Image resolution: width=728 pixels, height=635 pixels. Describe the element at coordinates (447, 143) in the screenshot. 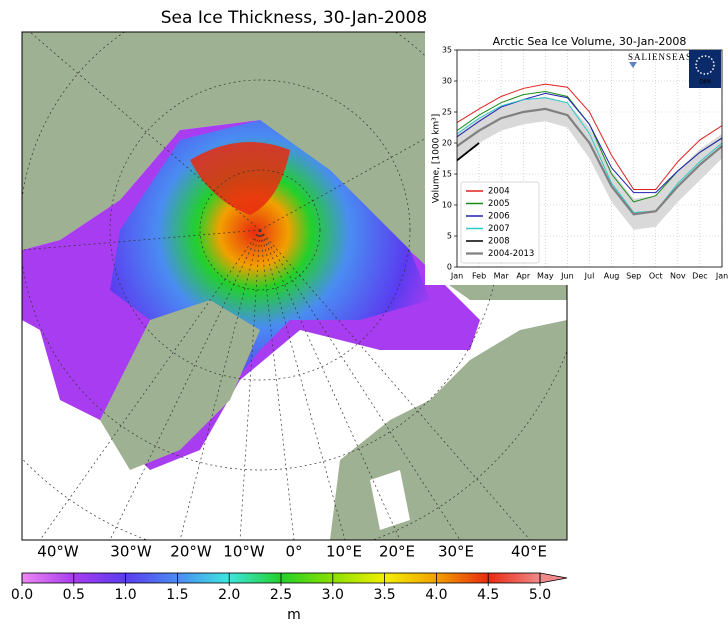

I see `y-tick-label: 20` at that location.